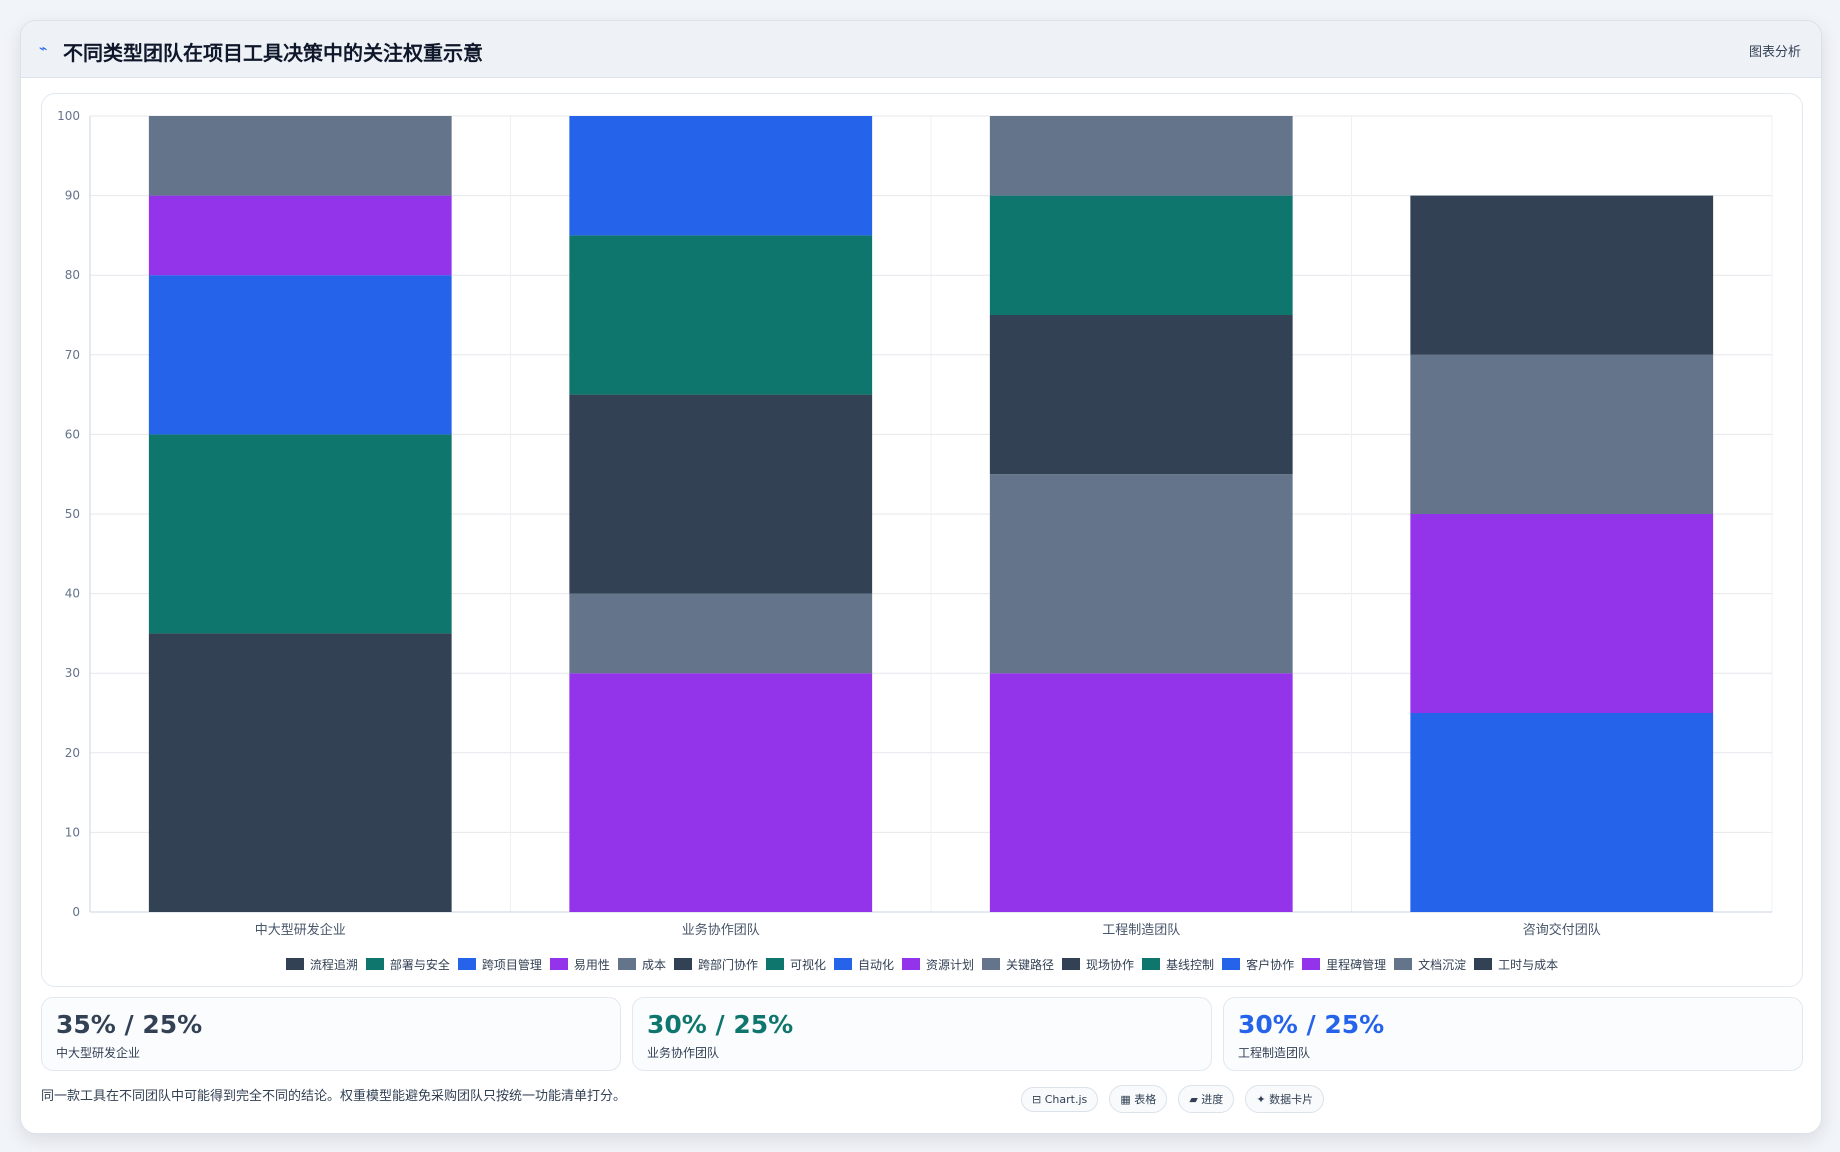  I want to click on legend-item: 易用性, so click(579, 964).